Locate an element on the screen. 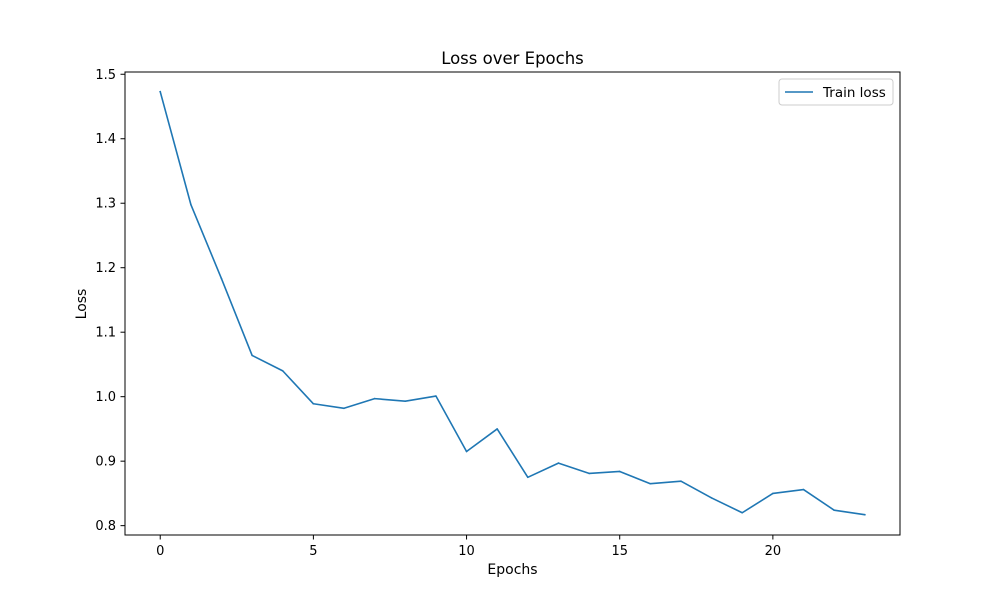 Image resolution: width=1000 pixels, height=600 pixels. y-tick-label: 1.3 is located at coordinates (105, 204).